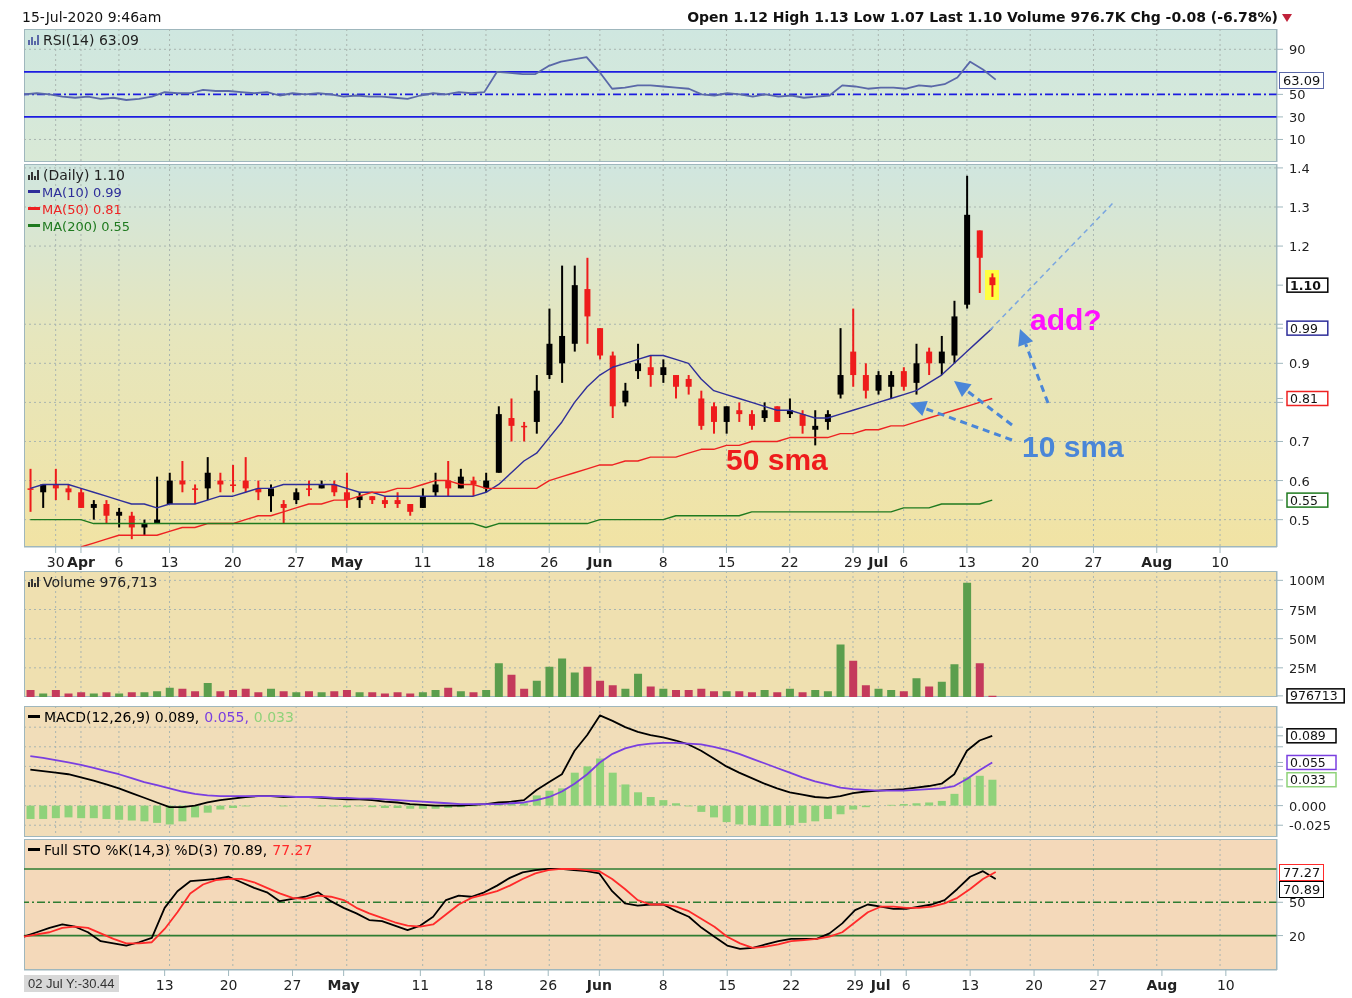  I want to click on y-tick-label: 0.55, so click(1304, 500).